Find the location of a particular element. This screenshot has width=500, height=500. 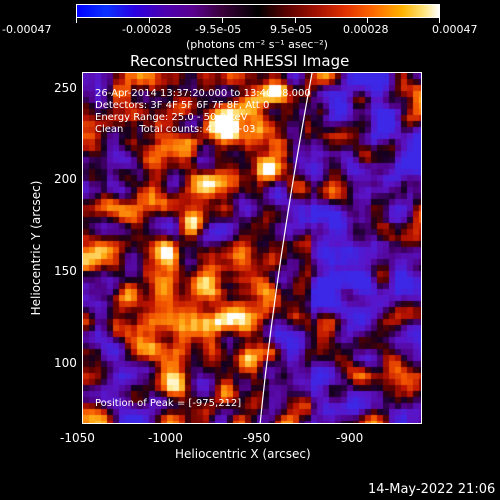

x-tick-label: -1050 is located at coordinates (77, 438).